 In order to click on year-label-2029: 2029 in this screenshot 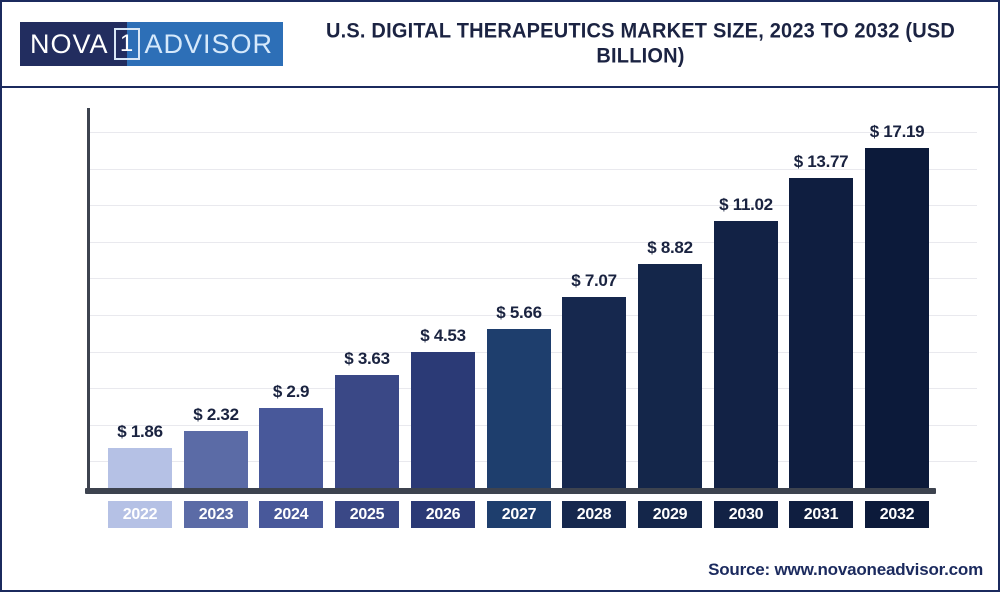, I will do `click(670, 514)`.